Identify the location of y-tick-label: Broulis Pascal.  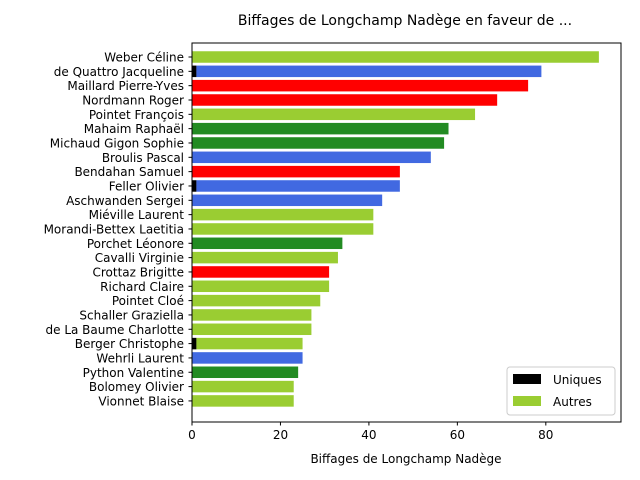
(143, 158).